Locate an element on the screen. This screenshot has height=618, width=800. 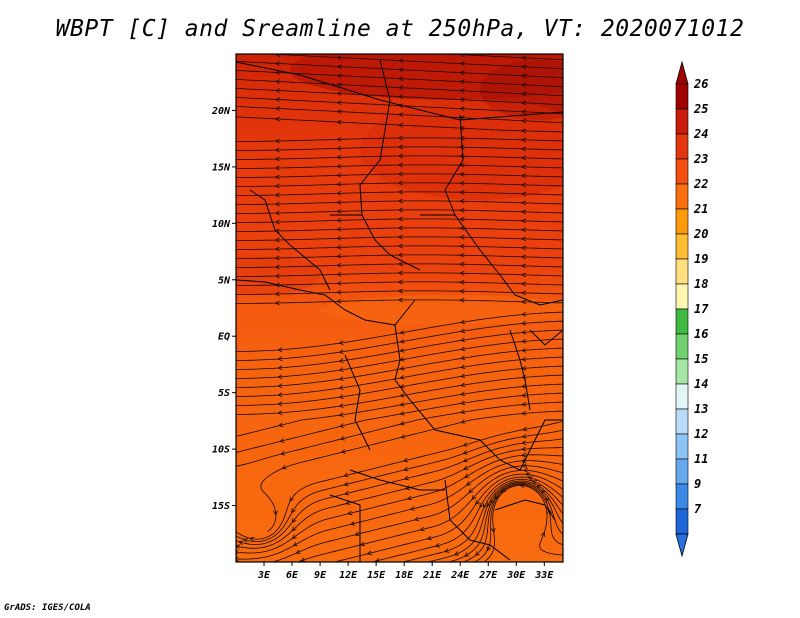
y-tick-label: 20N is located at coordinates (221, 111).